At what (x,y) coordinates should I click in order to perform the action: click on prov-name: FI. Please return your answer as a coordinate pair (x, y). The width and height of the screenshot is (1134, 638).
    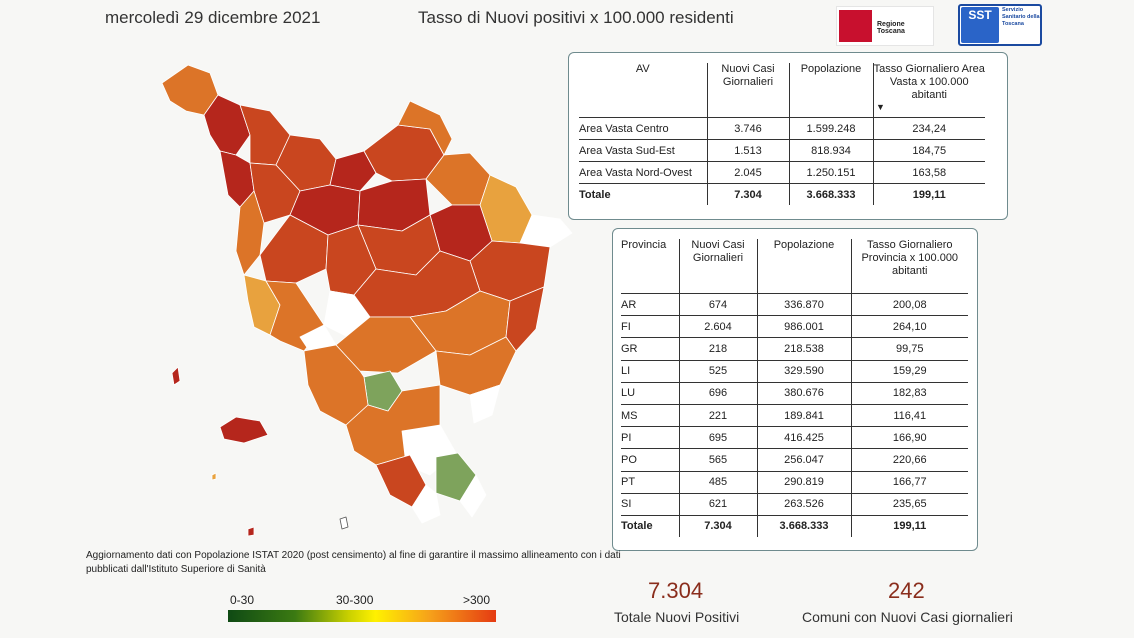
    Looking at the image, I should click on (650, 327).